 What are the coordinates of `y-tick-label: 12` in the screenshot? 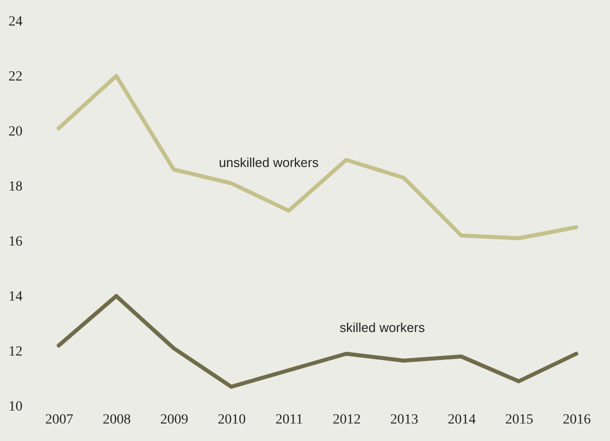 It's located at (15, 352).